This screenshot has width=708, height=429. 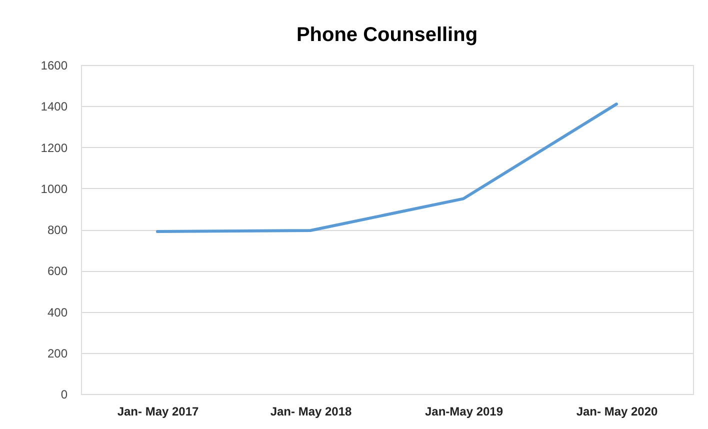 I want to click on y-tick-label: 600, so click(x=57, y=271).